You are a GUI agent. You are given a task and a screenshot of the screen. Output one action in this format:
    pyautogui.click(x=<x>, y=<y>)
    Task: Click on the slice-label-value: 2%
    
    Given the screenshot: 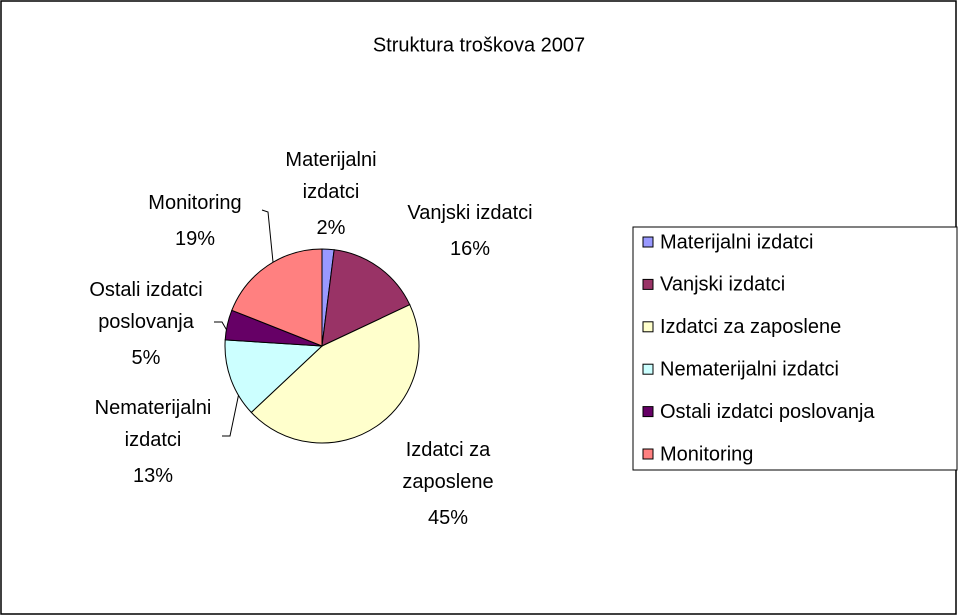 What is the action you would take?
    pyautogui.click(x=331, y=228)
    